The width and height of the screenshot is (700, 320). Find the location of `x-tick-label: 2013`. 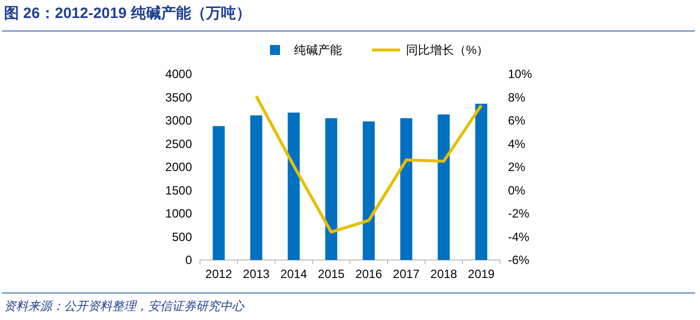

x-tick-label: 2013 is located at coordinates (256, 274).